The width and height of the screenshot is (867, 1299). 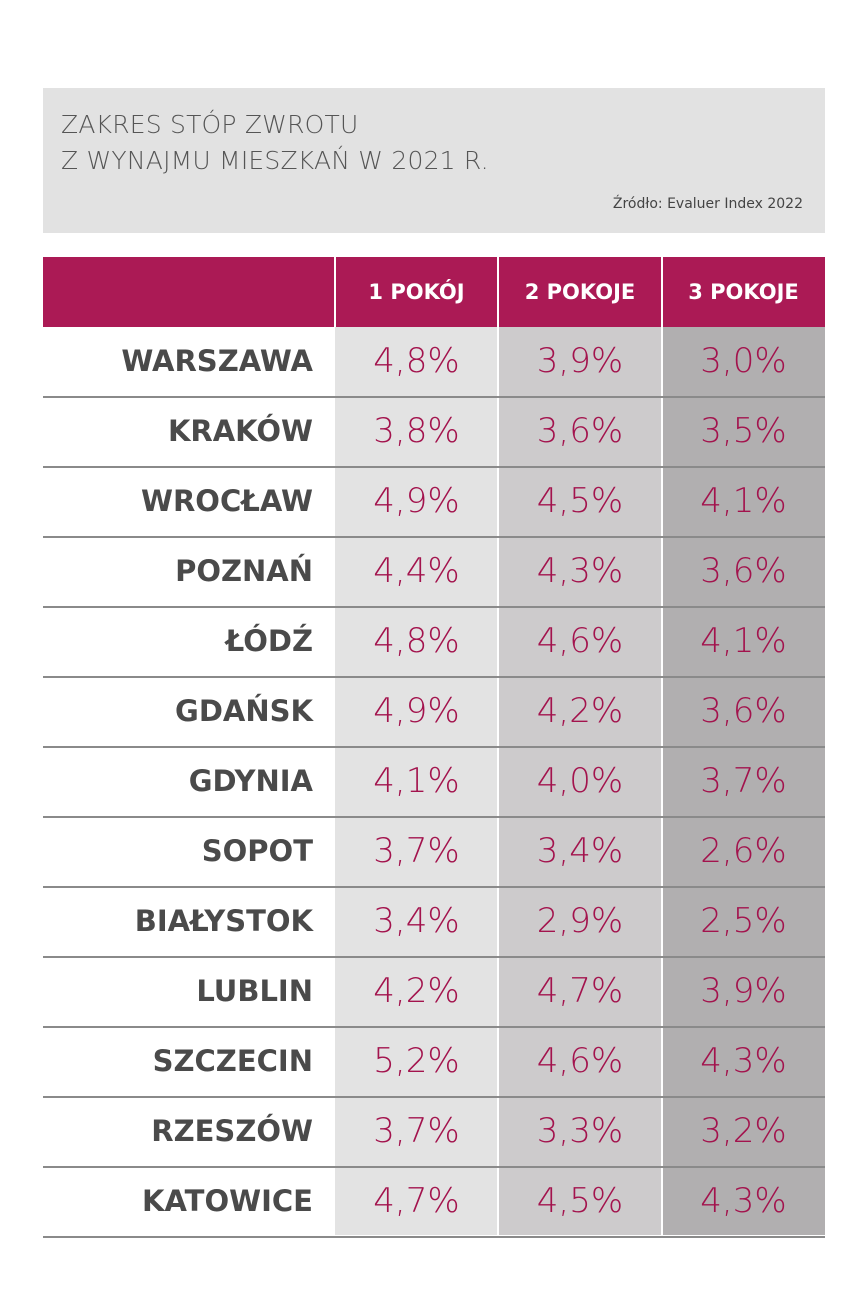 I want to click on value-cell: 2,6%, so click(x=743, y=851).